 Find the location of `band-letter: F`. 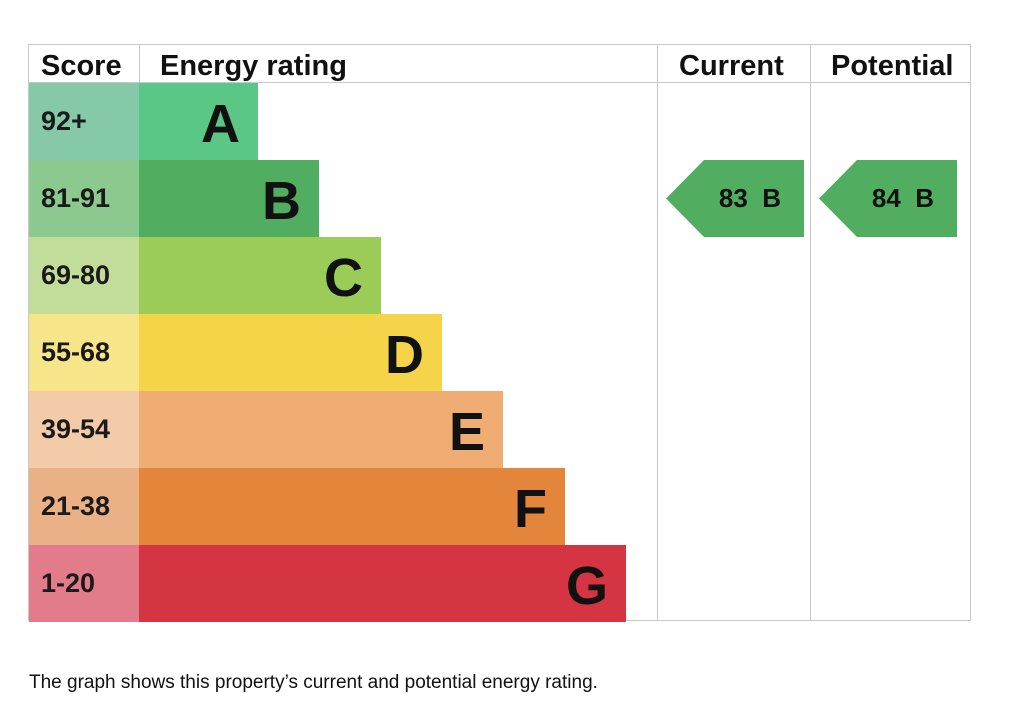

band-letter: F is located at coordinates (530, 509).